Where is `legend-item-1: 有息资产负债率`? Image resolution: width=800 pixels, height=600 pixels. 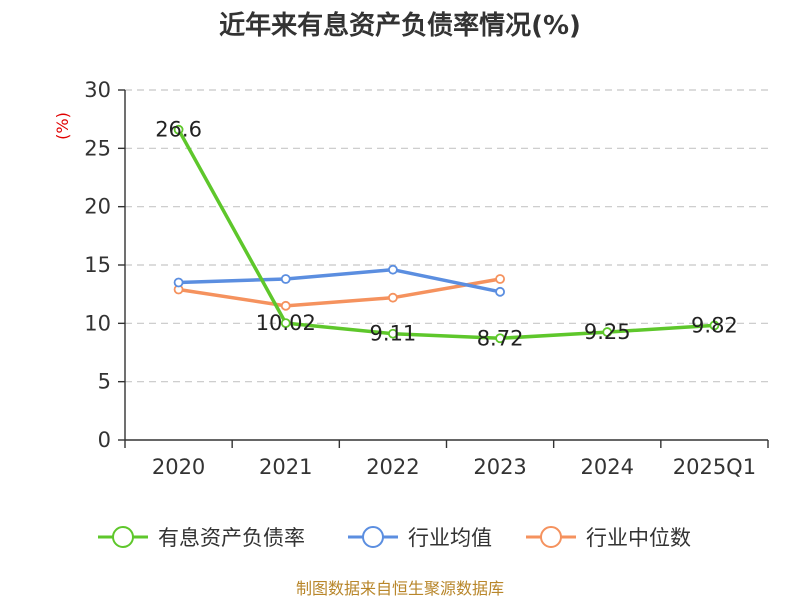 legend-item-1: 有息资产负债率 is located at coordinates (201, 538).